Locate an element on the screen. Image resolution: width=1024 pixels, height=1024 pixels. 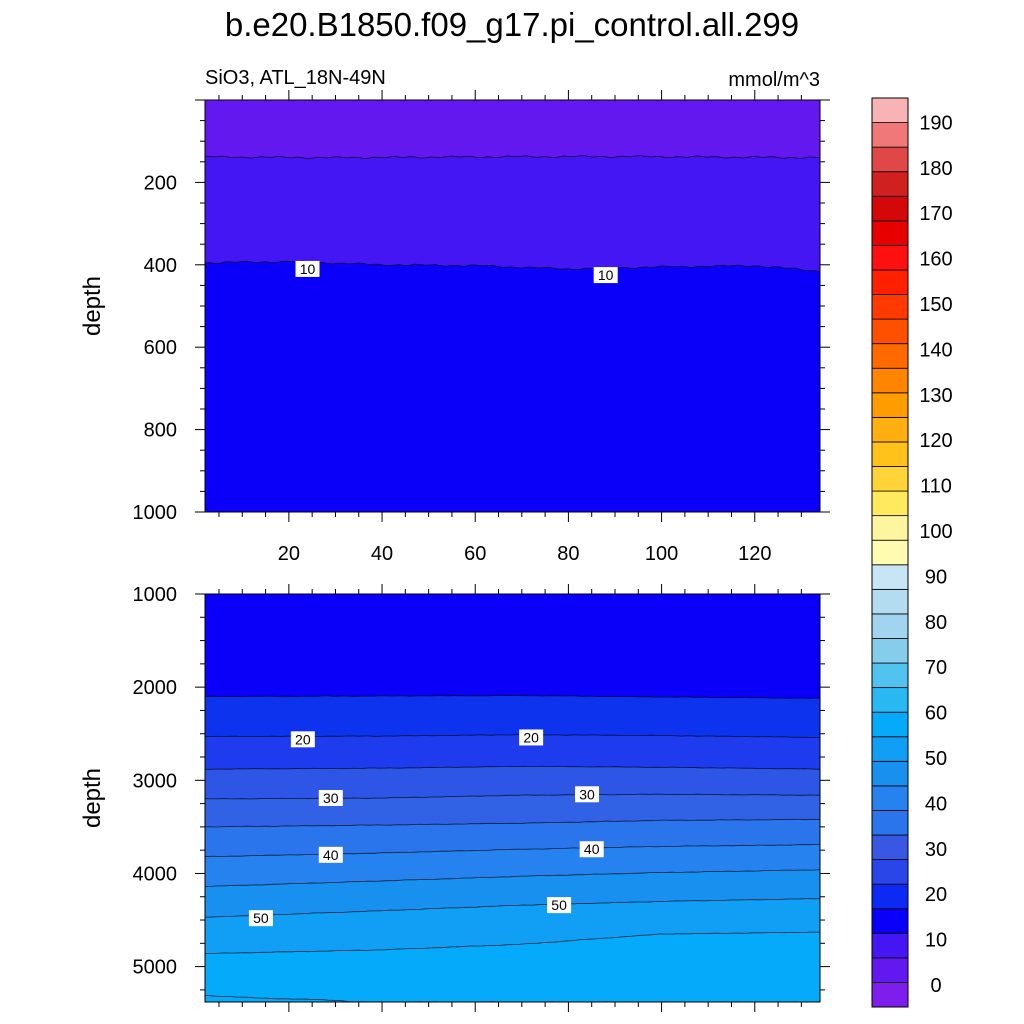
contour-label-20: 20 is located at coordinates (302, 739).